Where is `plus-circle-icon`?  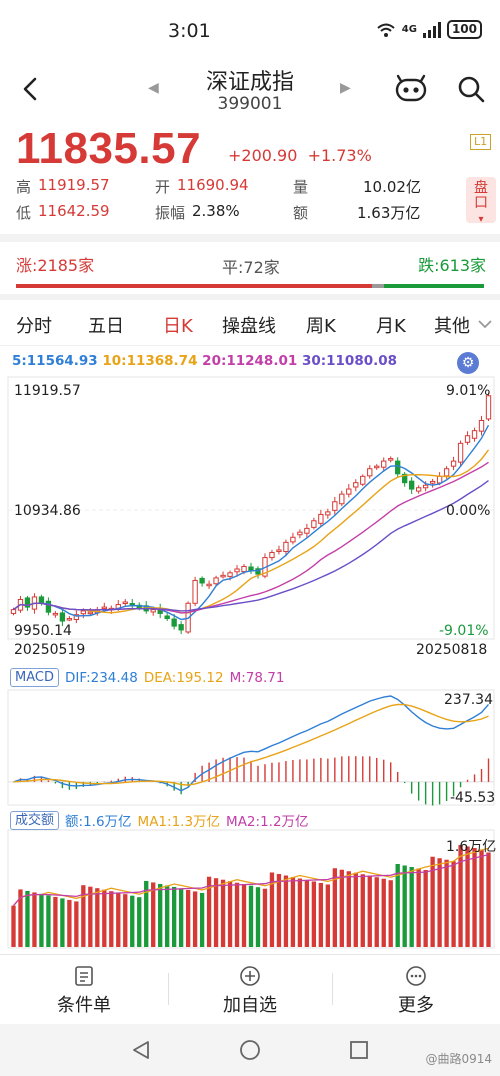
plus-circle-icon is located at coordinates (250, 976).